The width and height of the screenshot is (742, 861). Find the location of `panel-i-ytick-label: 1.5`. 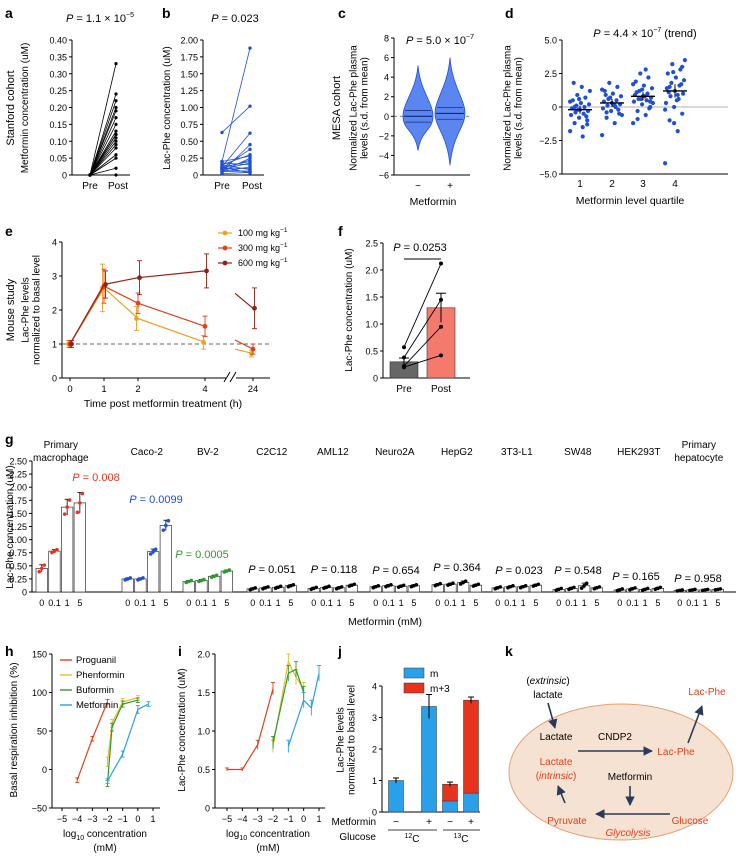

panel-i-ytick-label: 1.5 is located at coordinates (203, 693).